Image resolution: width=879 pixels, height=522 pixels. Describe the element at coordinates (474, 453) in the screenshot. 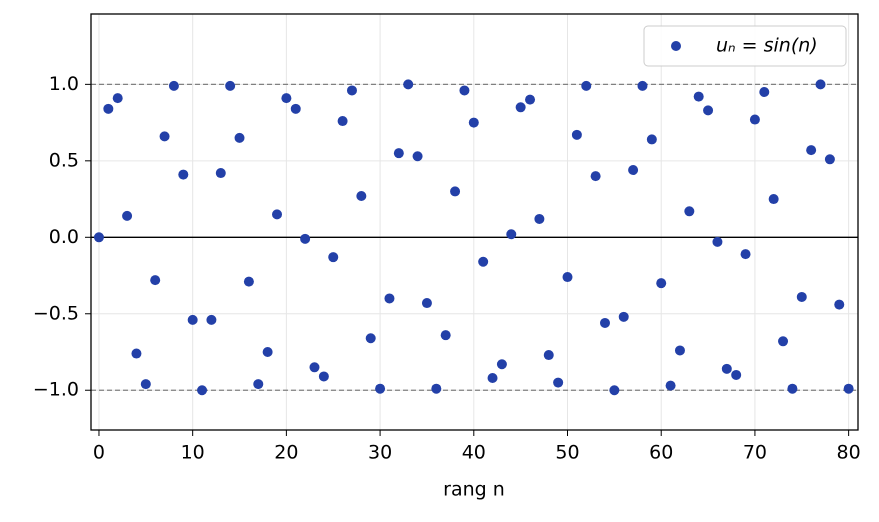

I see `x-tick-label: 40` at that location.